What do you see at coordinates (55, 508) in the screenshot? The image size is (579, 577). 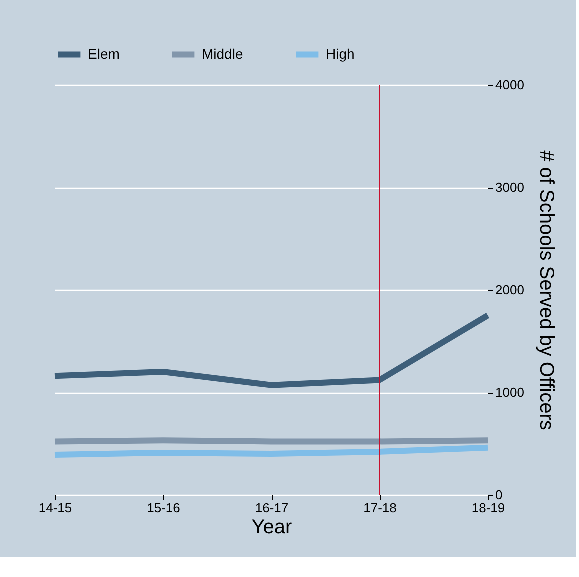 I see `x-tick-label: 14-15` at bounding box center [55, 508].